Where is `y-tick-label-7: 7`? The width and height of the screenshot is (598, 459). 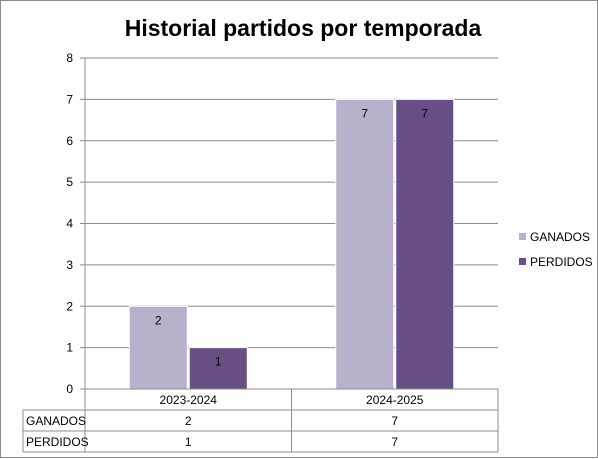
y-tick-label-7: 7 is located at coordinates (69, 99).